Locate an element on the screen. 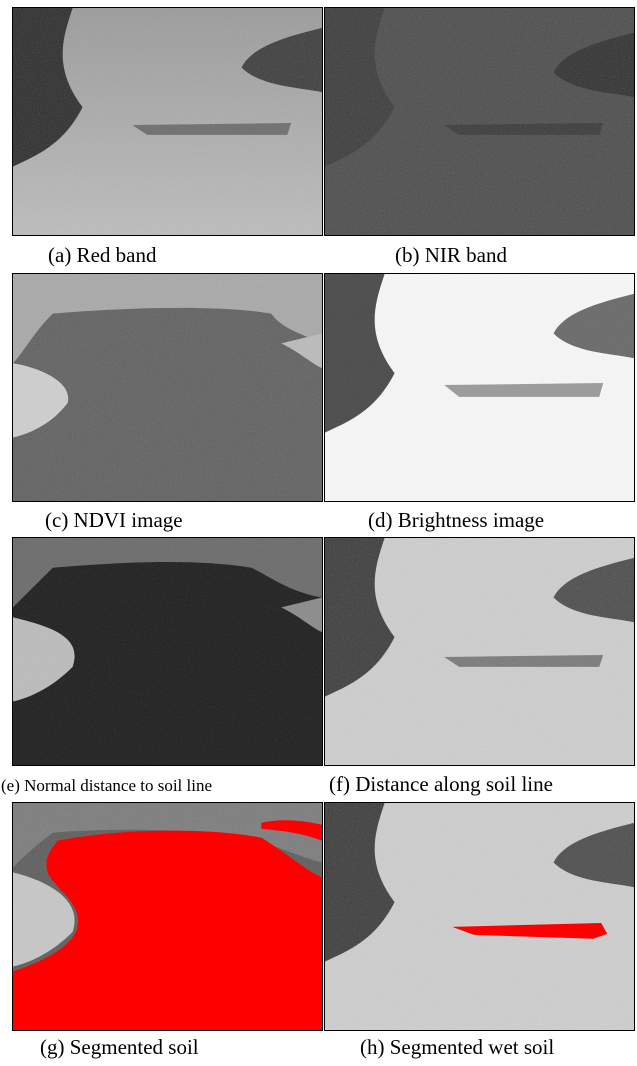 This screenshot has height=1066, width=637. panel-normal-distance is located at coordinates (167, 651).